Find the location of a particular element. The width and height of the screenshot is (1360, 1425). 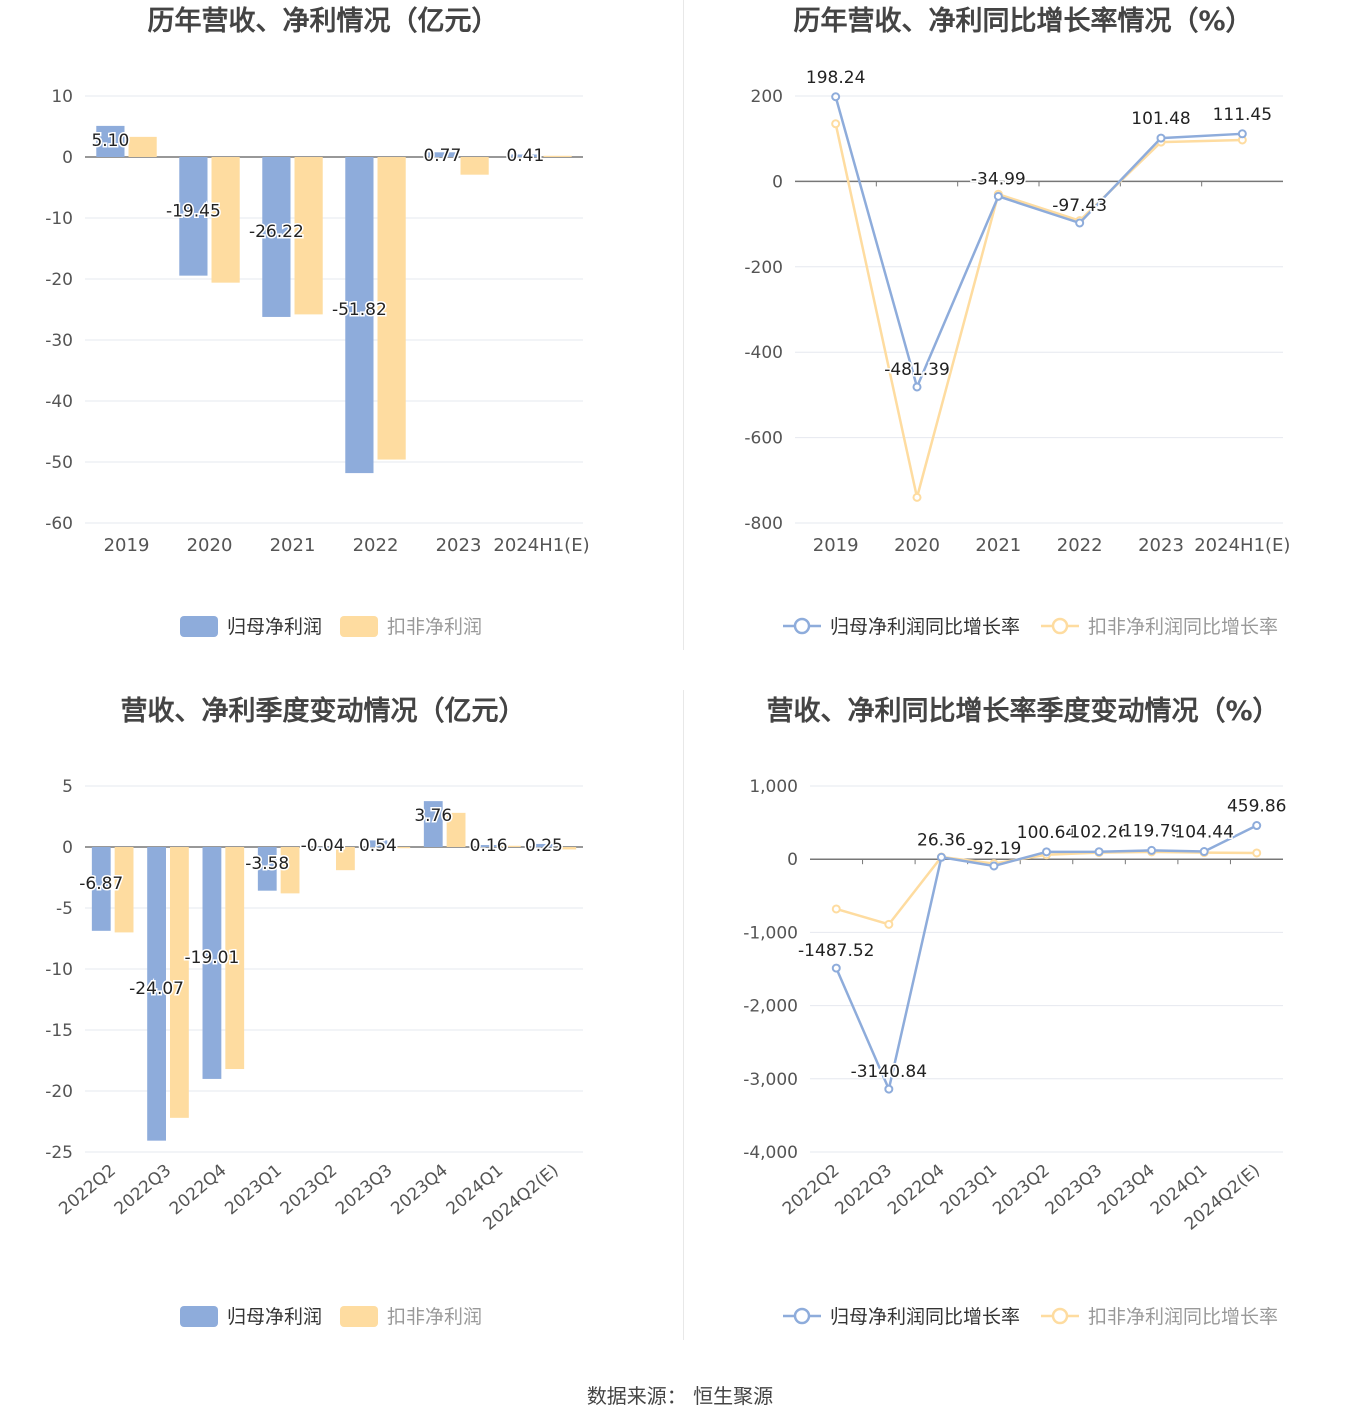

data-label: -19.45 is located at coordinates (193, 211).